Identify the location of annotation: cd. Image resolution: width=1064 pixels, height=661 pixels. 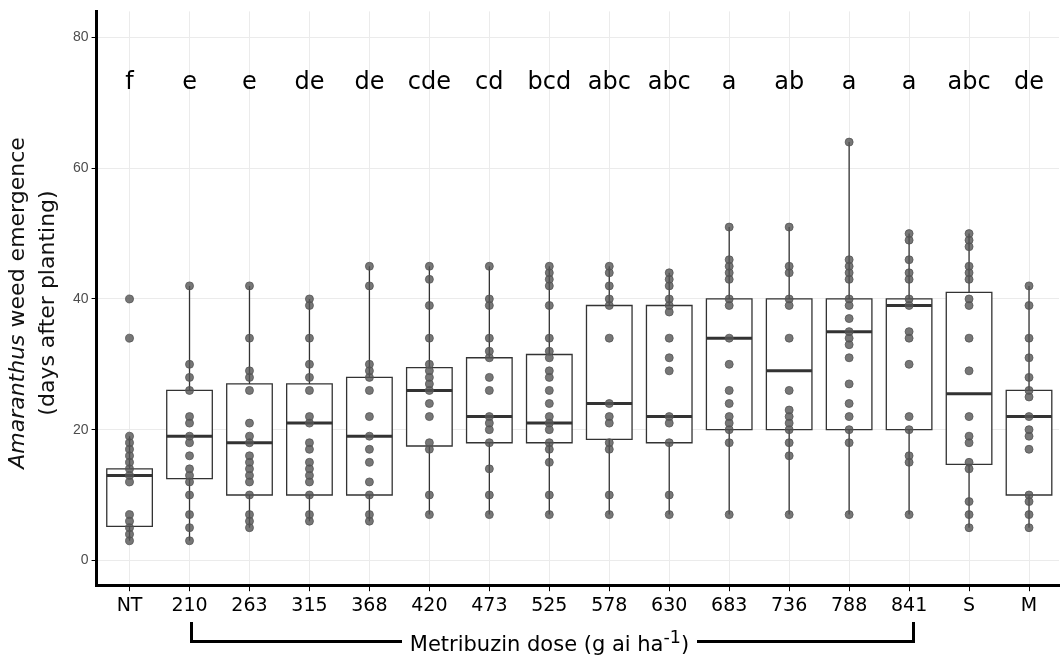
(489, 81).